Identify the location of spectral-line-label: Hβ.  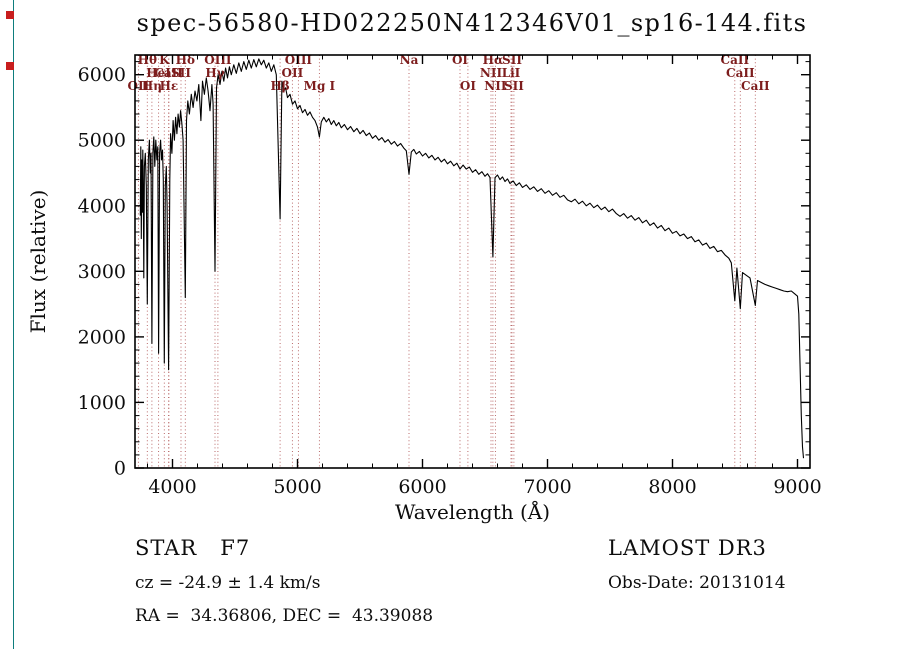
(279, 86).